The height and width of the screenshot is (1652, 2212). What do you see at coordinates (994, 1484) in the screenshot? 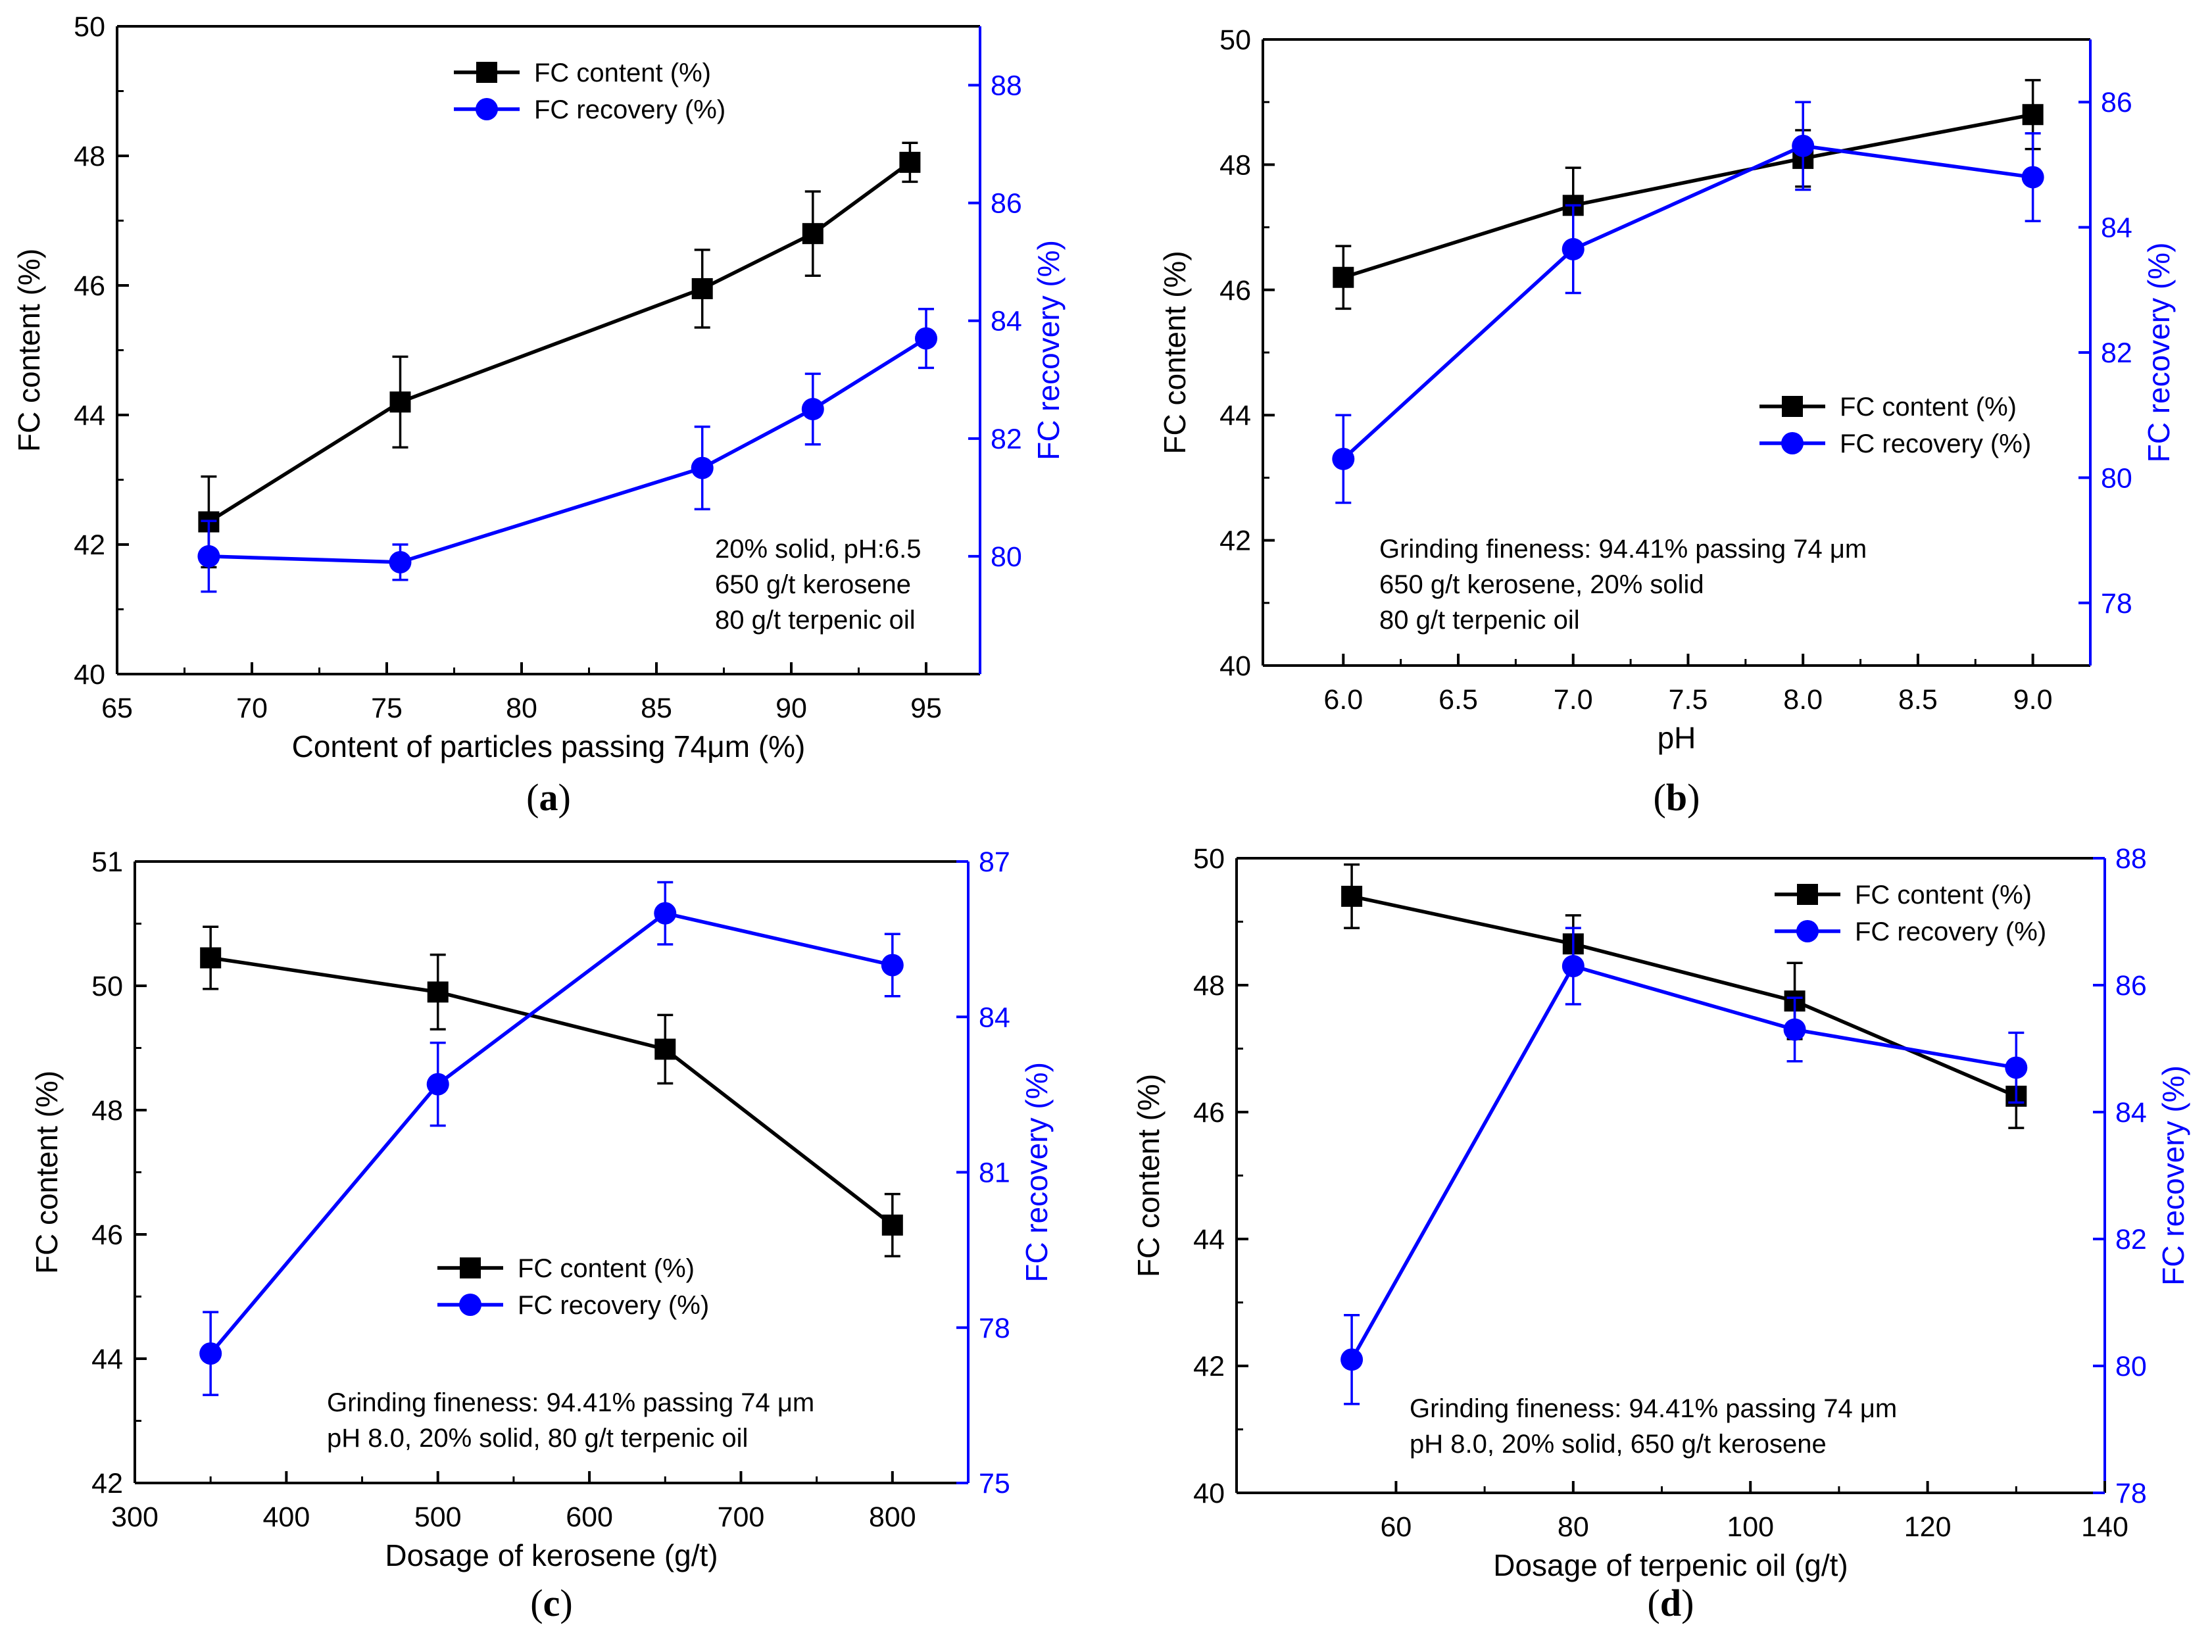
I see `y2-tick-label: 75` at bounding box center [994, 1484].